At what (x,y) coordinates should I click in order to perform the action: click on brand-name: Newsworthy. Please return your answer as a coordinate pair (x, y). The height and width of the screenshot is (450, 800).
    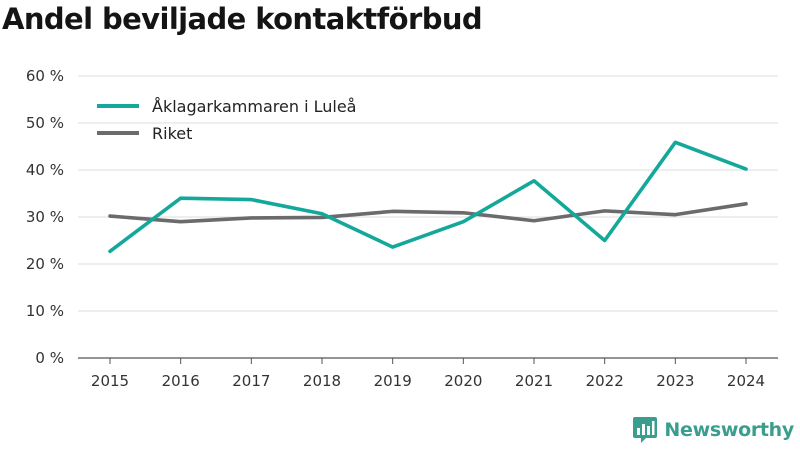
    Looking at the image, I should click on (729, 430).